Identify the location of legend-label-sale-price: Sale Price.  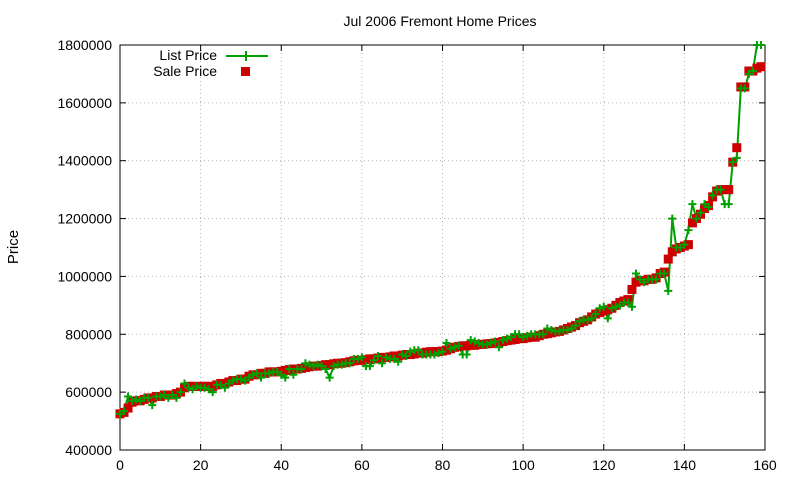
(185, 71).